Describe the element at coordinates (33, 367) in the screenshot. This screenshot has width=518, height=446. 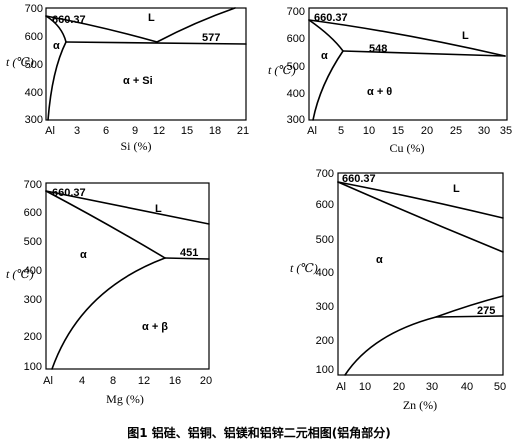
I see `y-tick-label: 100` at that location.